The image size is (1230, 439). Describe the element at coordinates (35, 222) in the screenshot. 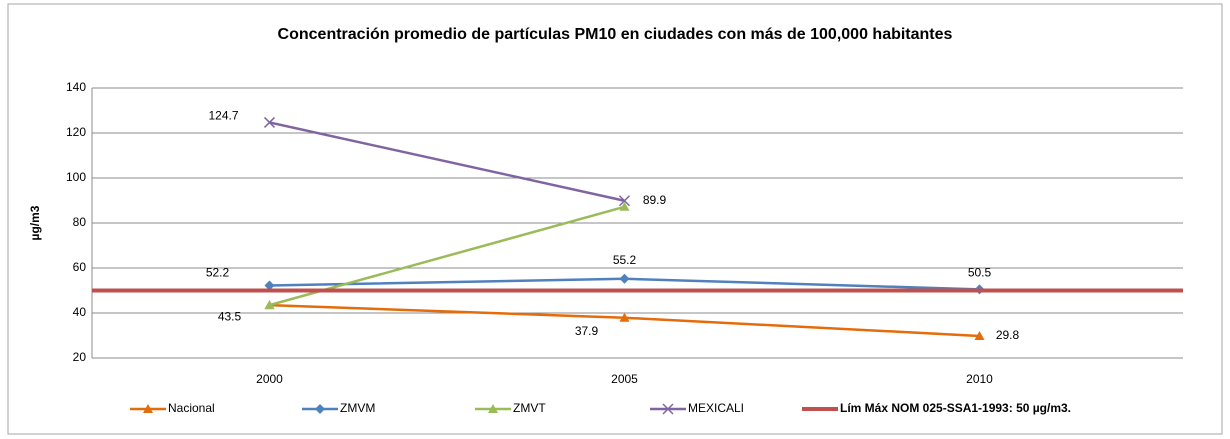

I see `y-axis-label: µg/m3` at that location.